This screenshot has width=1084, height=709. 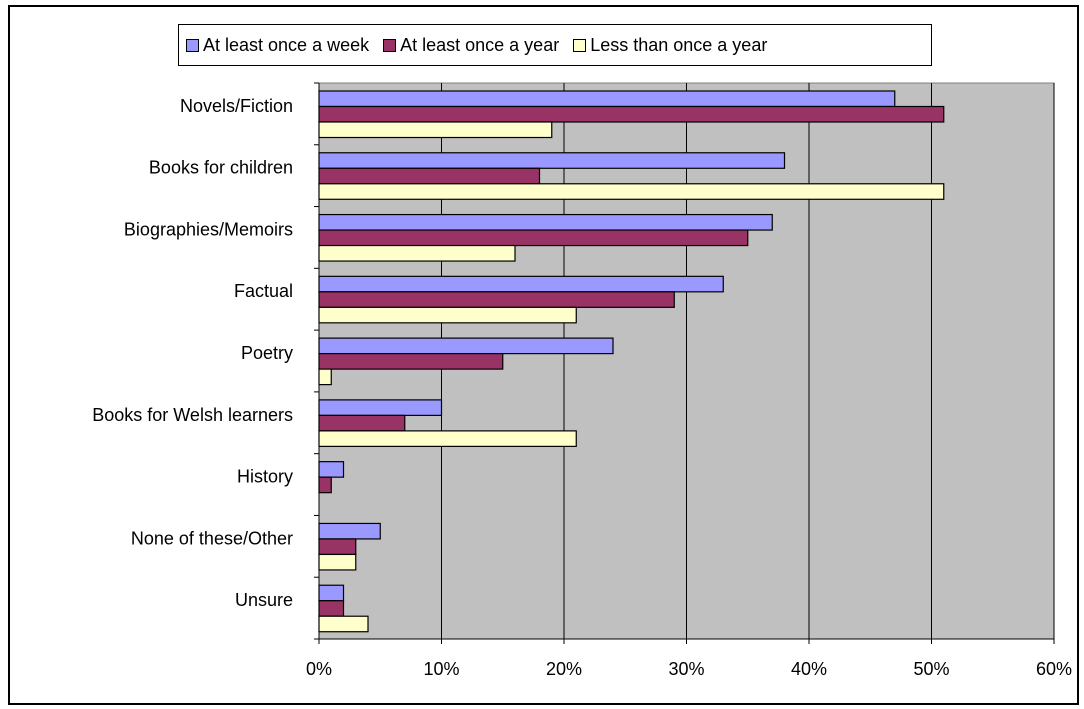 I want to click on legend-item-less: Less than once a year, so click(x=670, y=45).